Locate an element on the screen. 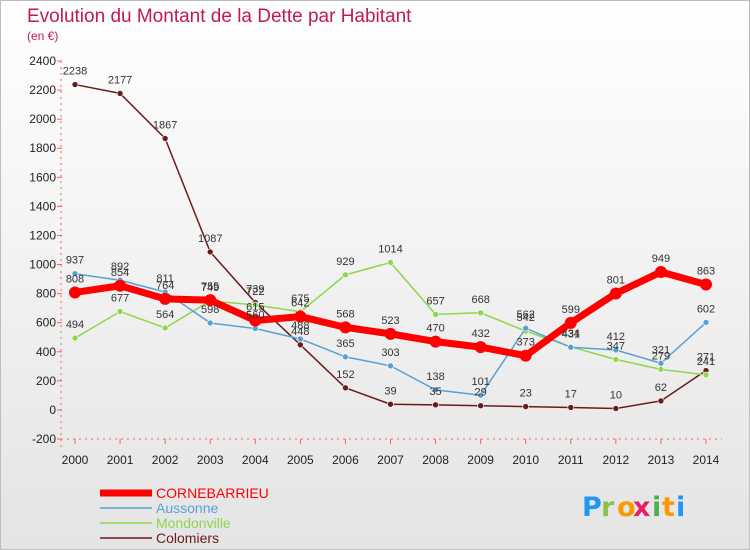  data-label-cornebarrieu: 764 is located at coordinates (165, 286).